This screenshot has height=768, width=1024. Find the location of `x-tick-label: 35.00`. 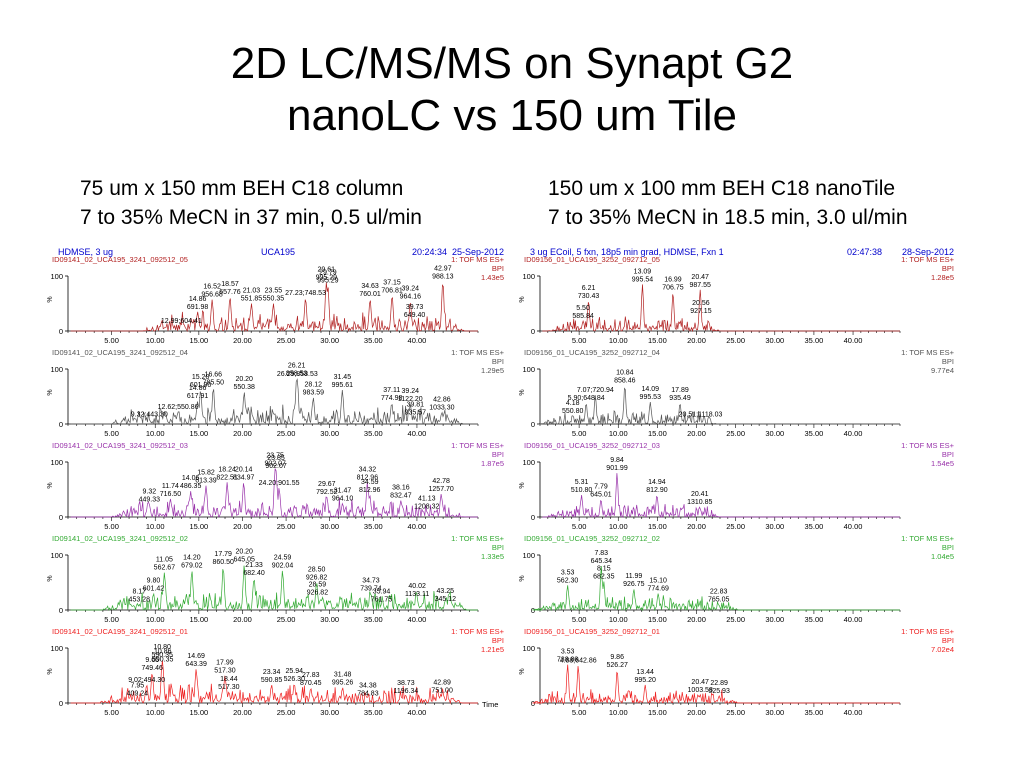

x-tick-label: 35.00 is located at coordinates (373, 712).